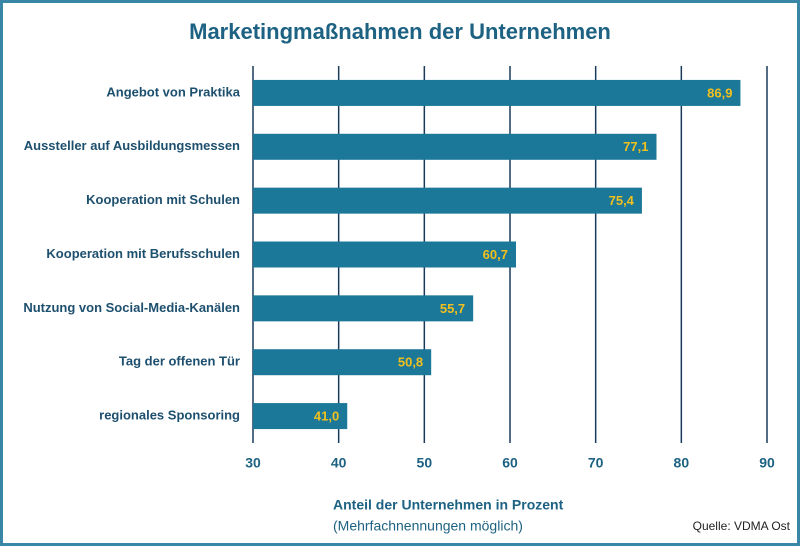 This screenshot has height=546, width=800. What do you see at coordinates (400, 31) in the screenshot?
I see `chart-title: Marketingmaßnahmen der Unternehmen` at bounding box center [400, 31].